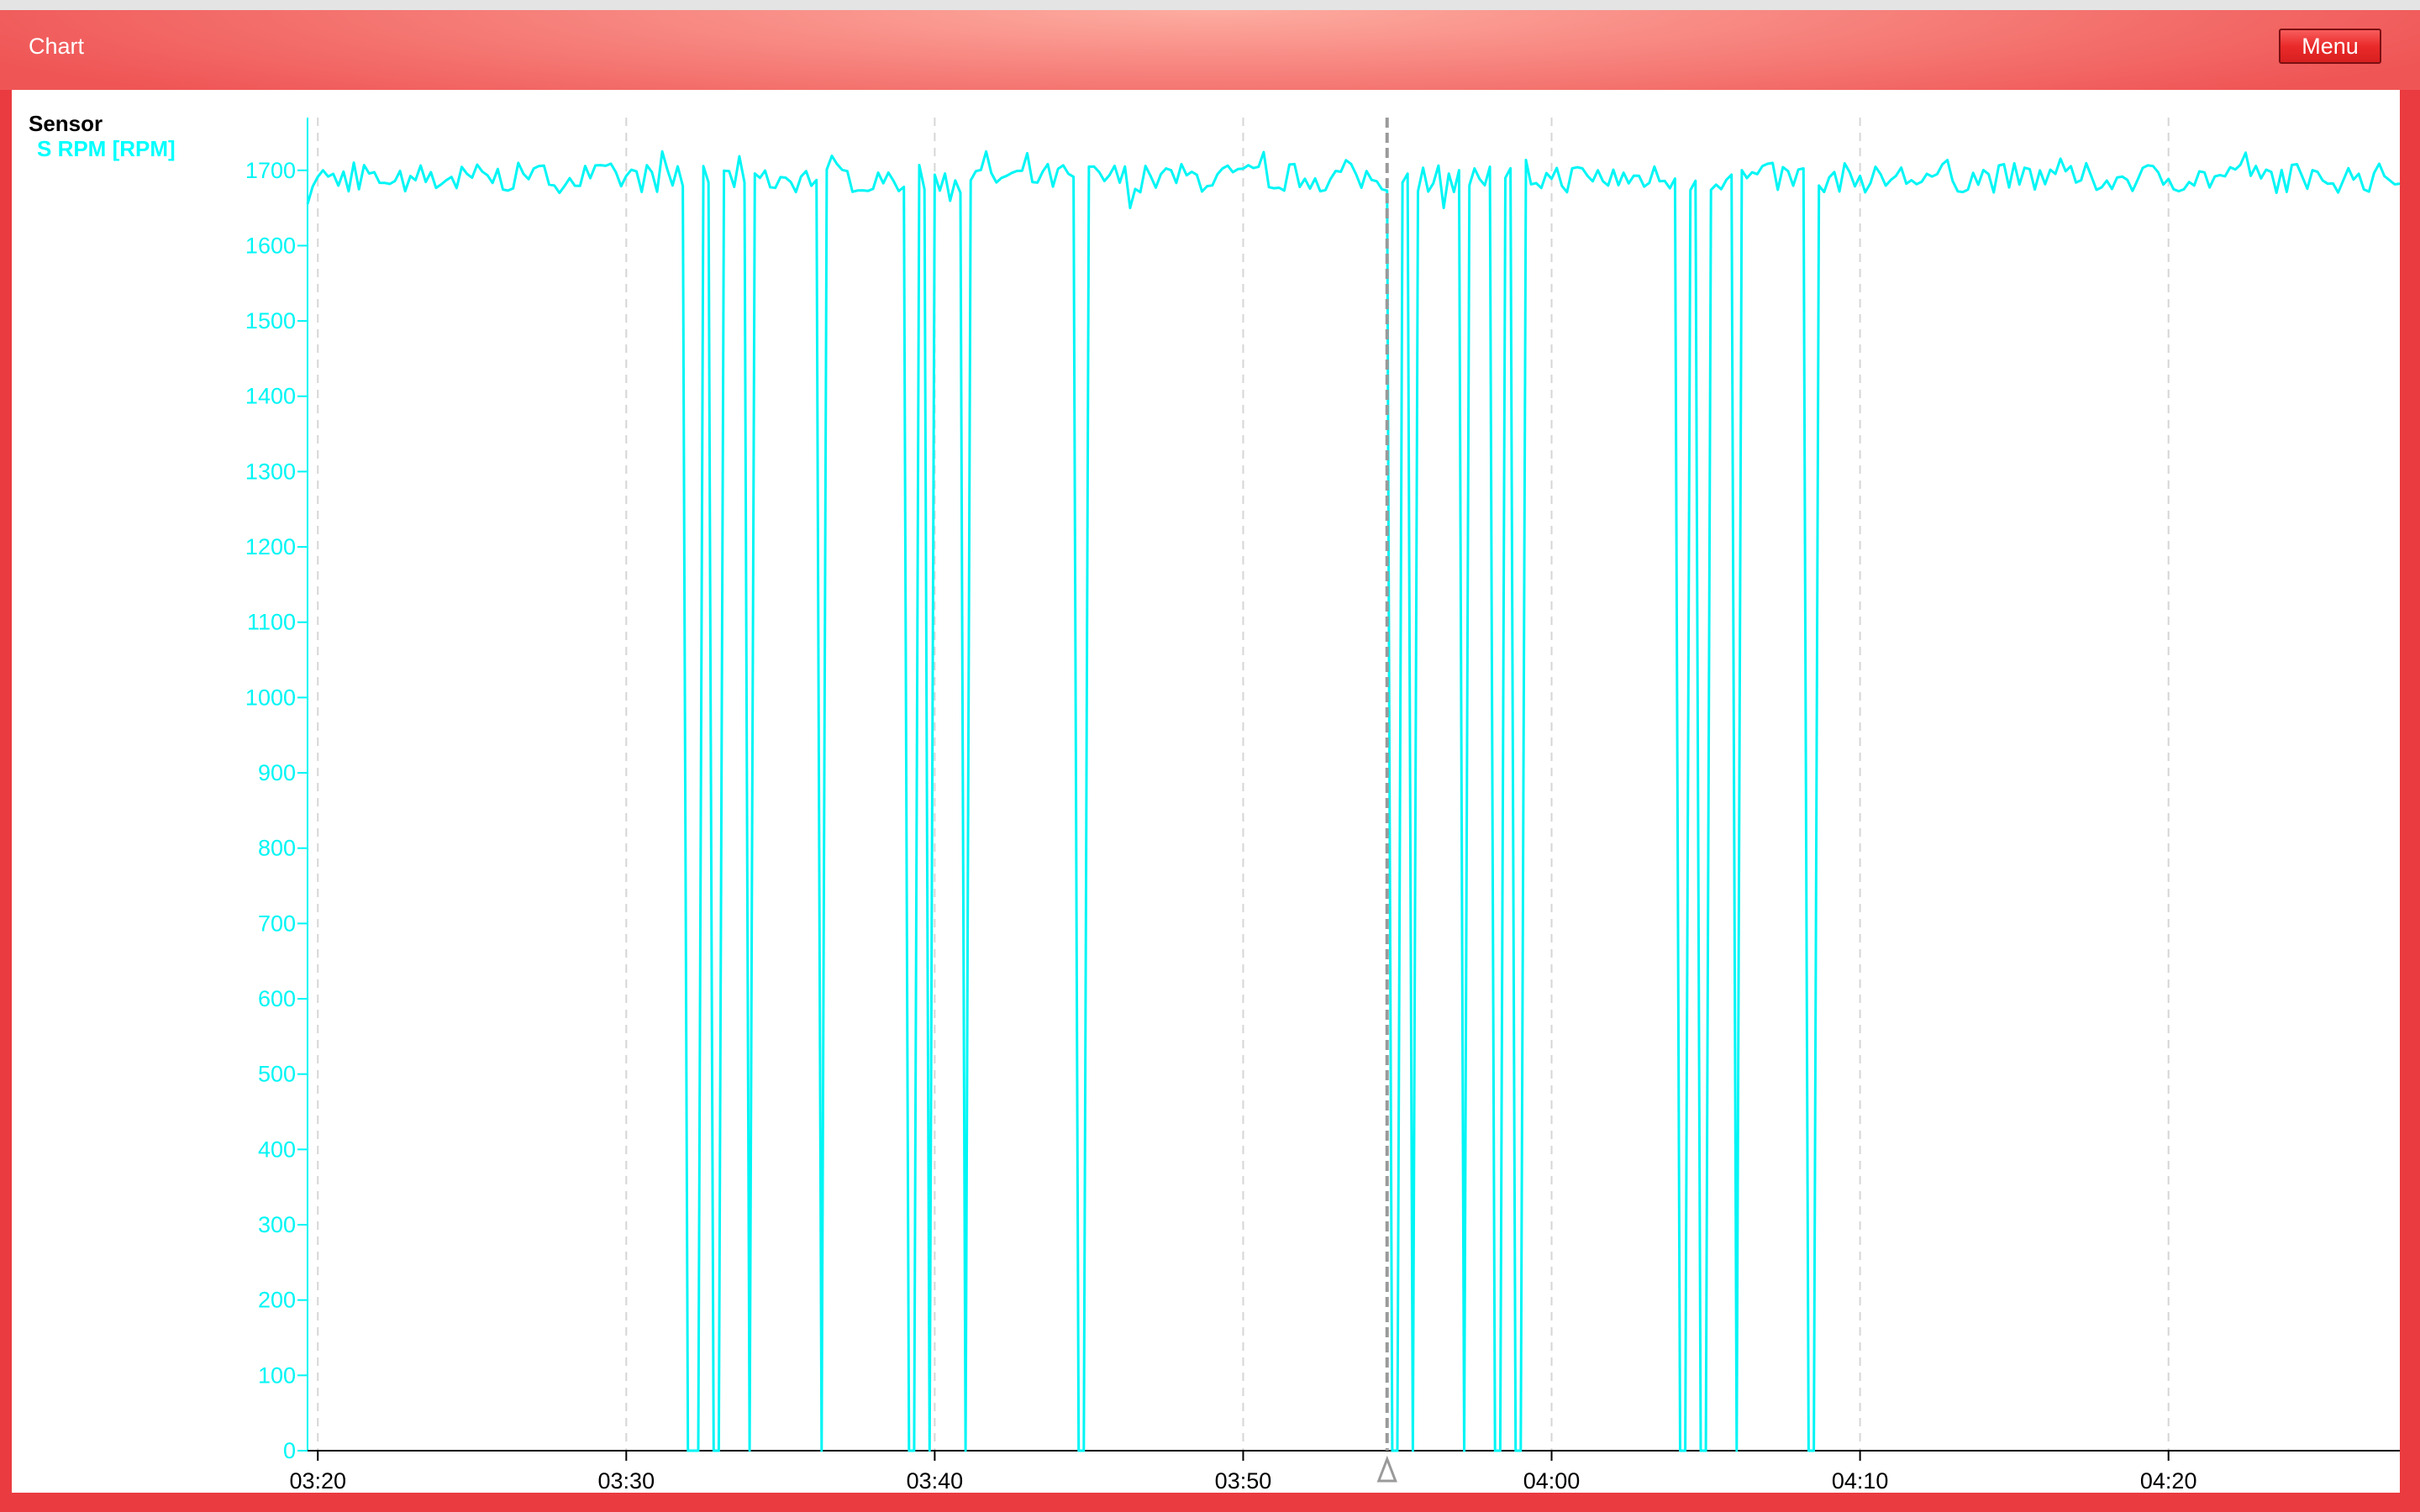 This screenshot has width=2420, height=1512. Describe the element at coordinates (1386, 1469) in the screenshot. I see `time-cursor-handle` at that location.